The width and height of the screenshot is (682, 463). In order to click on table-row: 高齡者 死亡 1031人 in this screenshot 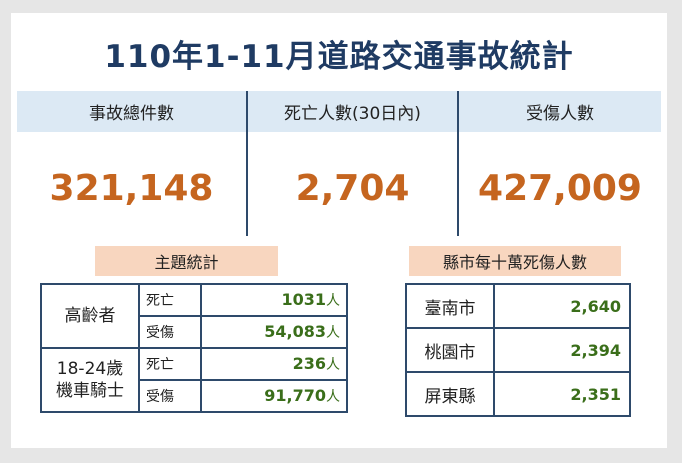, I will do `click(194, 316)`.